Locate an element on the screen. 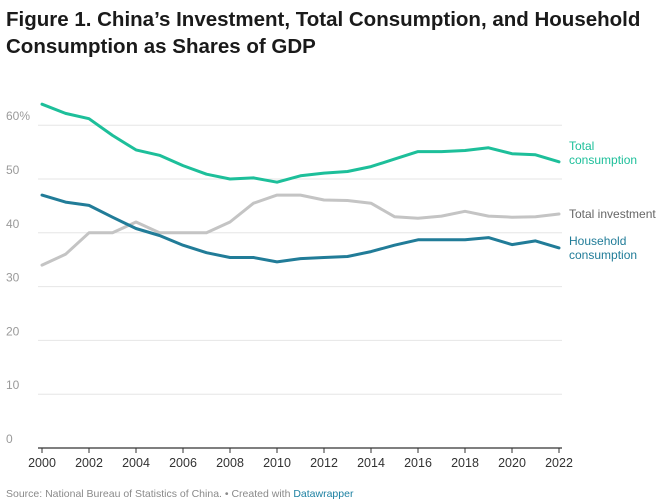 The height and width of the screenshot is (504, 664). x-tick-label: 2020 is located at coordinates (512, 463).